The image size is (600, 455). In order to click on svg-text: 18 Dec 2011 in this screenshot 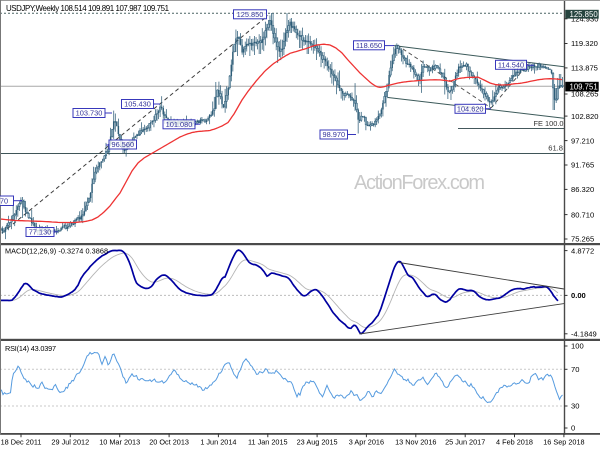, I will do `click(21, 441)`.